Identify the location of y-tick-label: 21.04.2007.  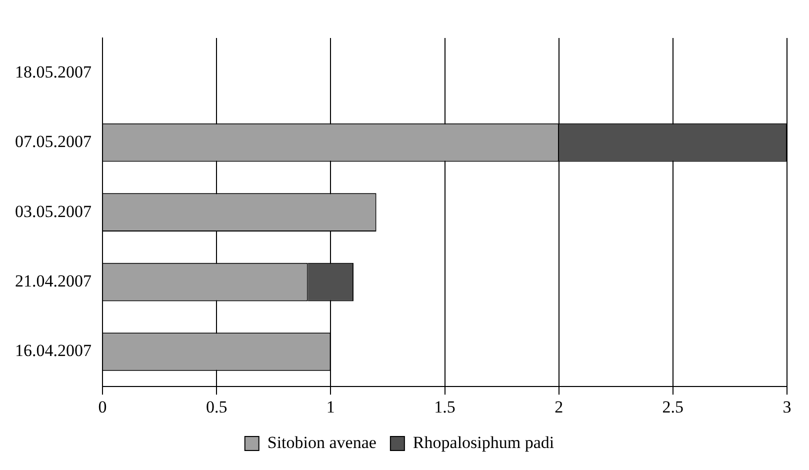
(53, 280).